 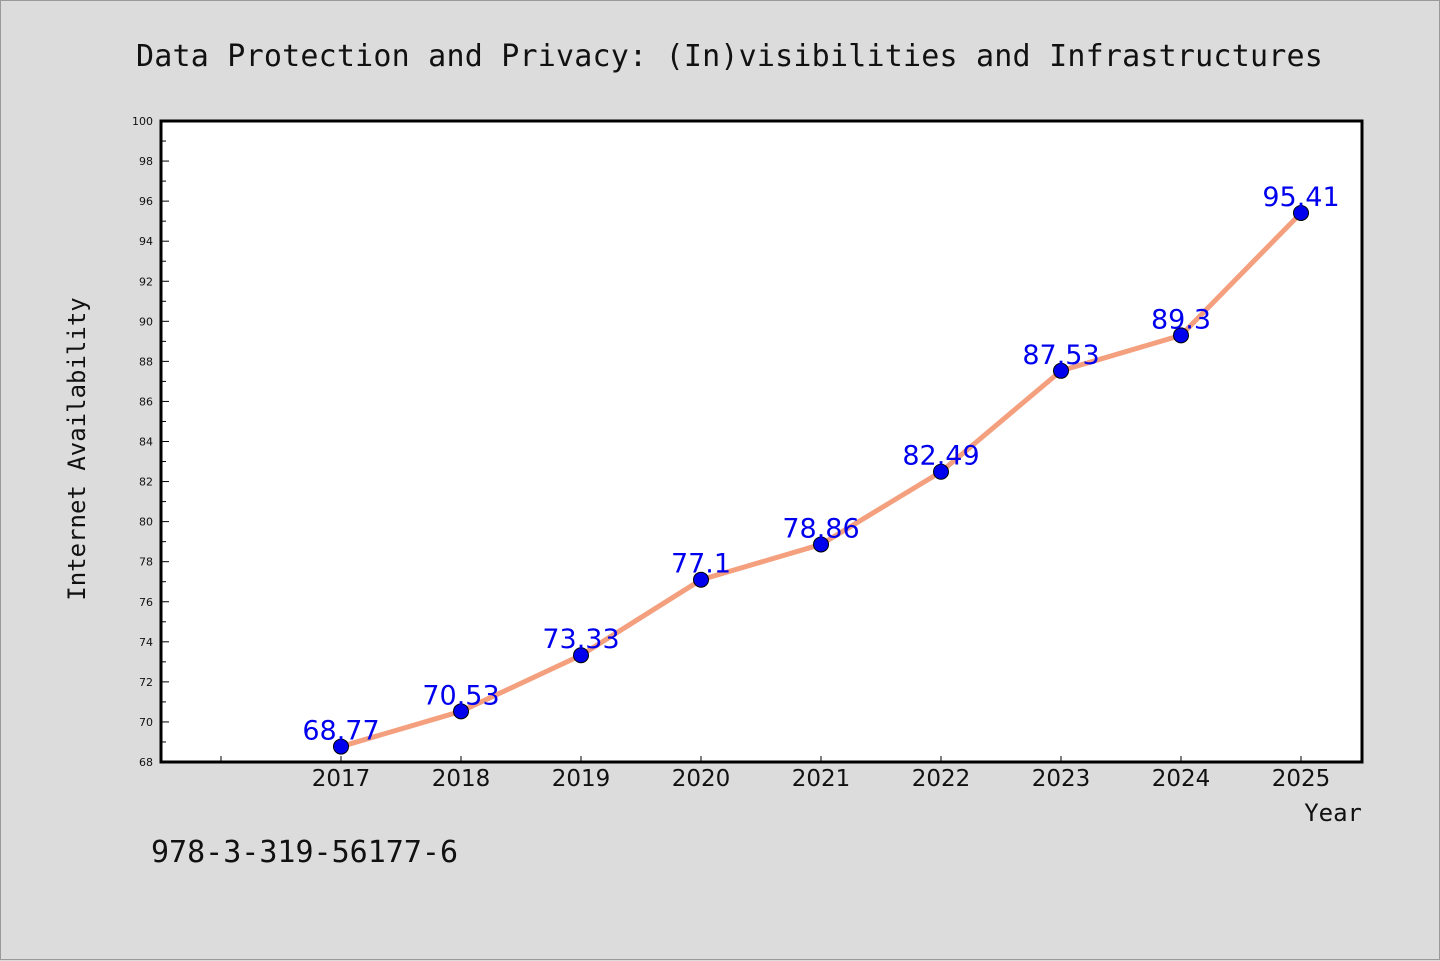 What do you see at coordinates (146, 201) in the screenshot?
I see `y-tick-label: 96` at bounding box center [146, 201].